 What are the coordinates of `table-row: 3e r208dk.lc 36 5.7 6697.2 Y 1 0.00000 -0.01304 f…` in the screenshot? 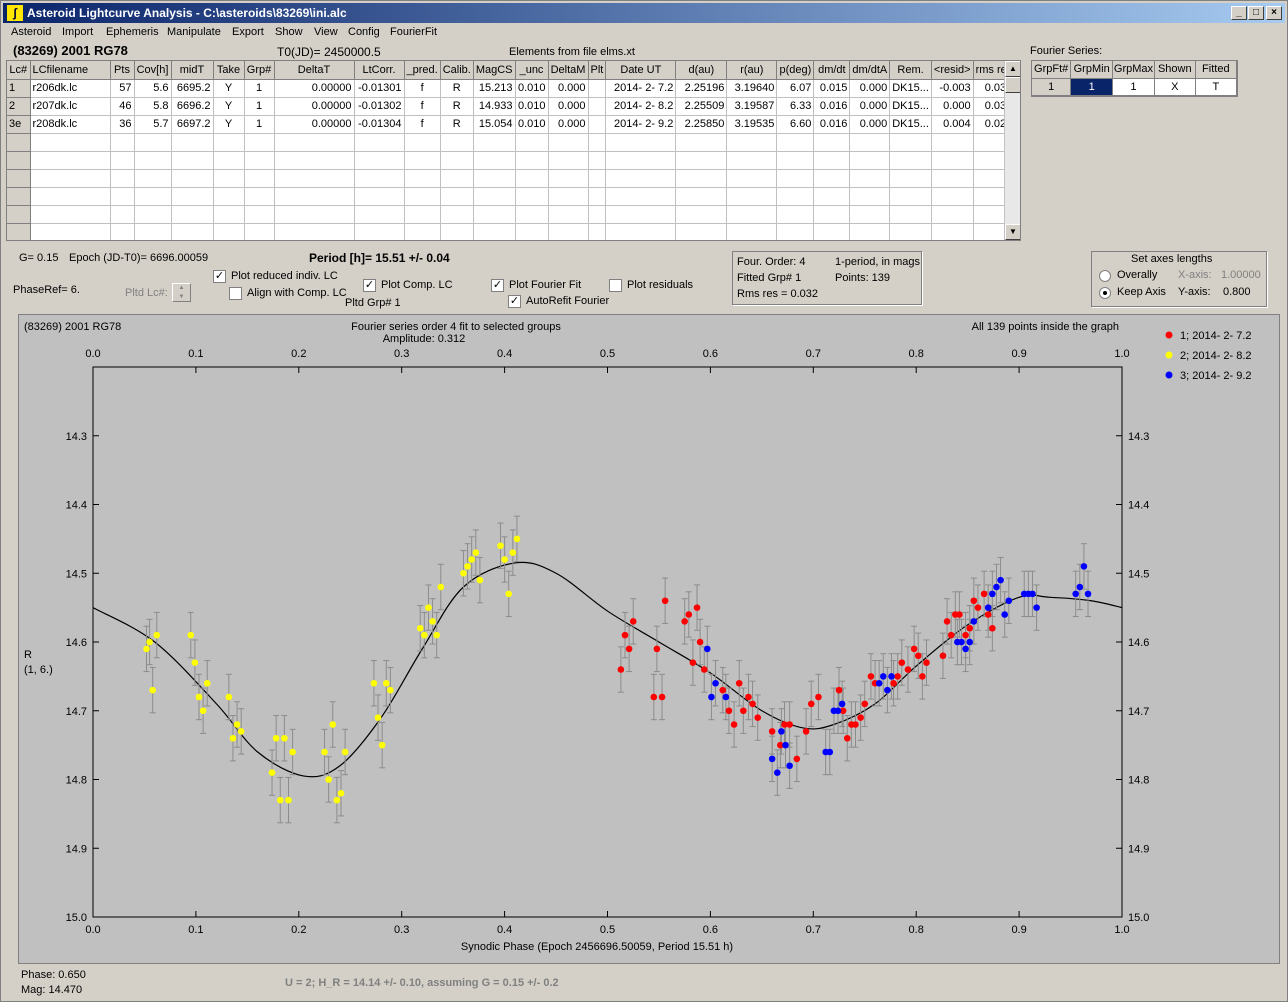 It's located at (511, 124).